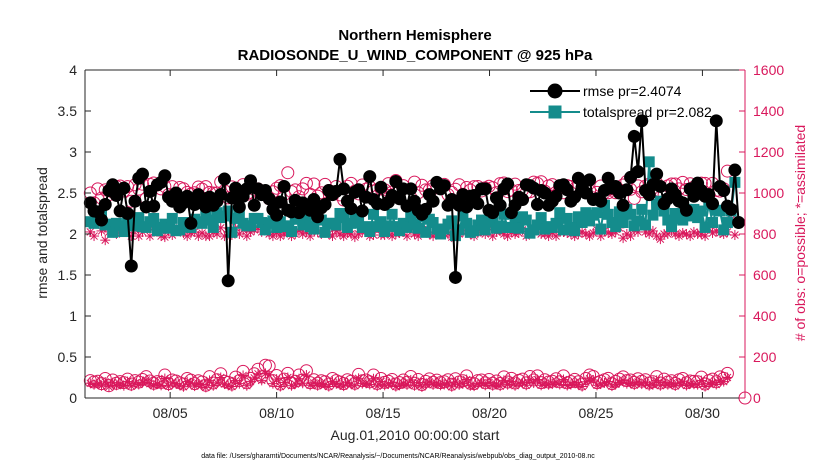 The width and height of the screenshot is (830, 470). I want to click on x-tick-label: 08/25, so click(595, 413).